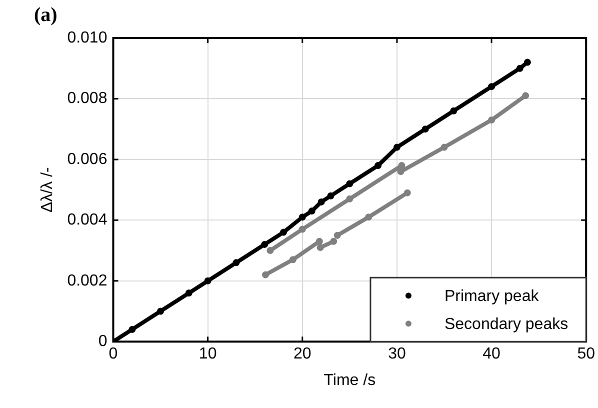 The width and height of the screenshot is (598, 408). I want to click on x-tick-label: 20, so click(302, 354).